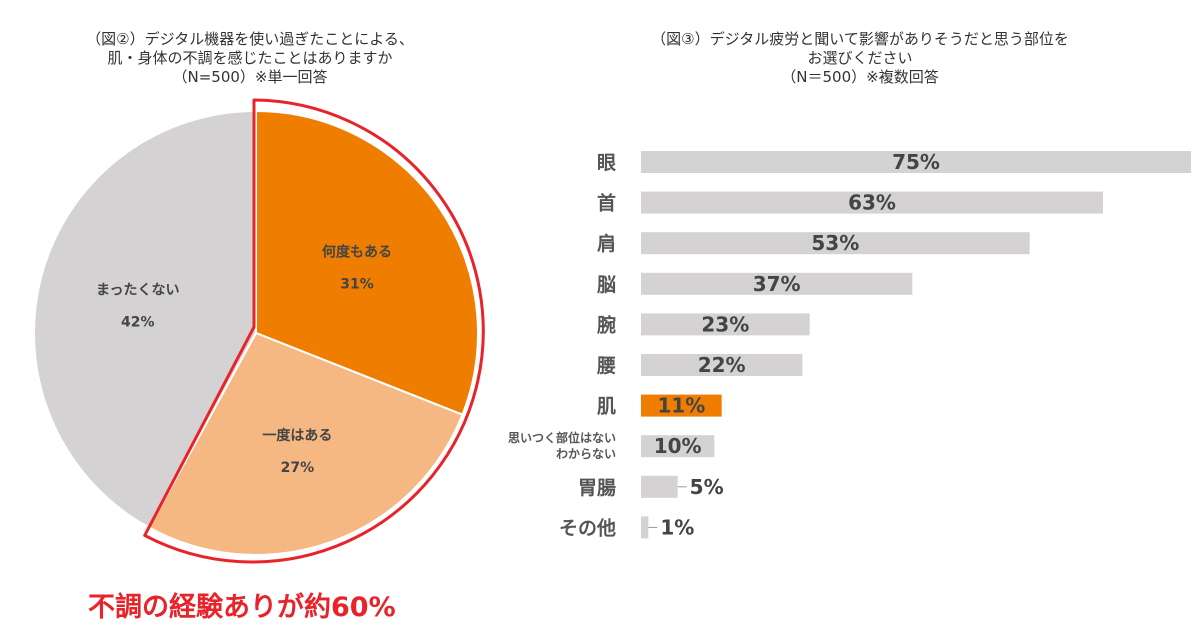 The image size is (1200, 643). What do you see at coordinates (606, 203) in the screenshot?
I see `bar-category-label: 首` at bounding box center [606, 203].